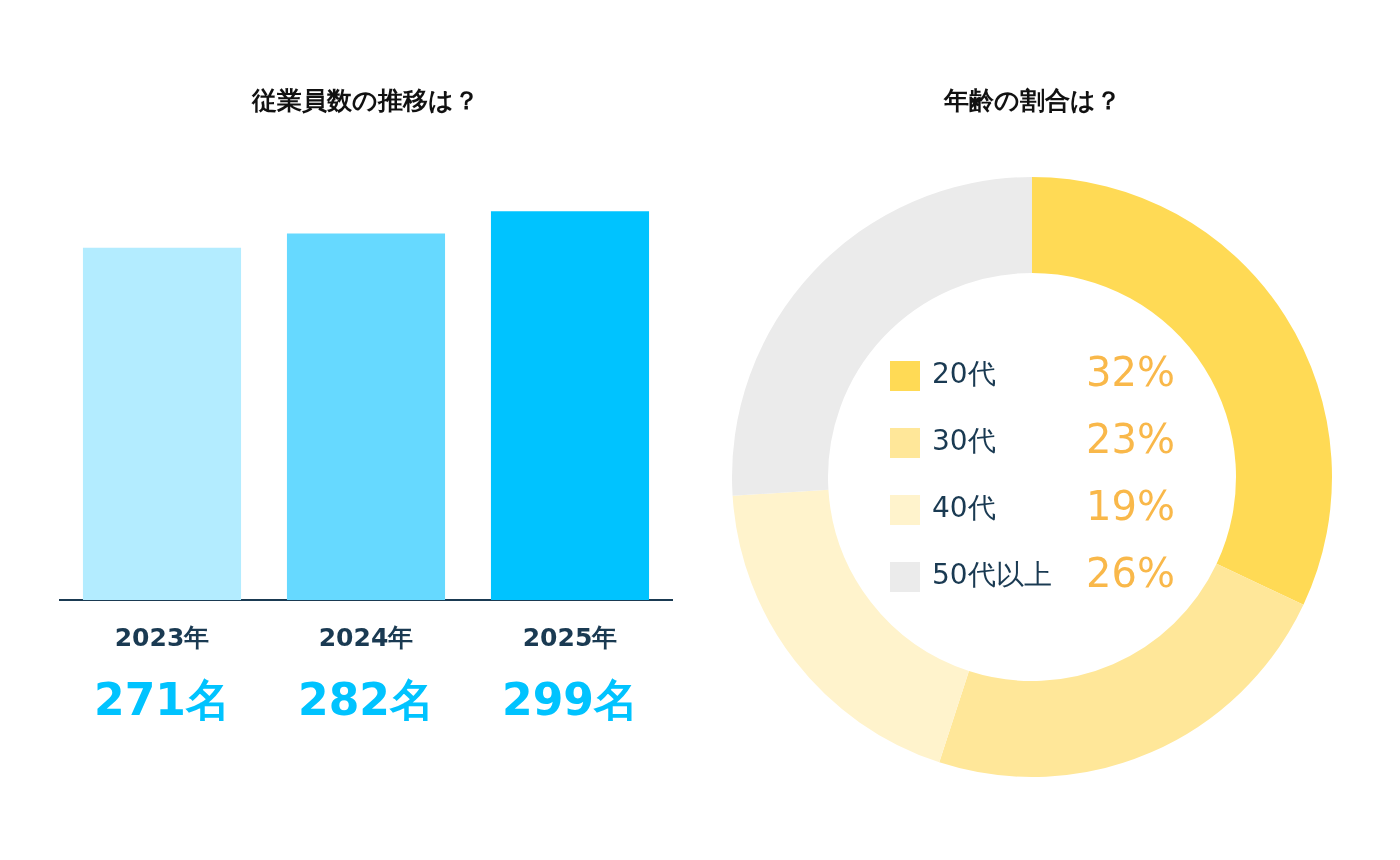 The height and width of the screenshot is (860, 1400). I want to click on chart-title: 年齢の割合は？, so click(1031, 100).